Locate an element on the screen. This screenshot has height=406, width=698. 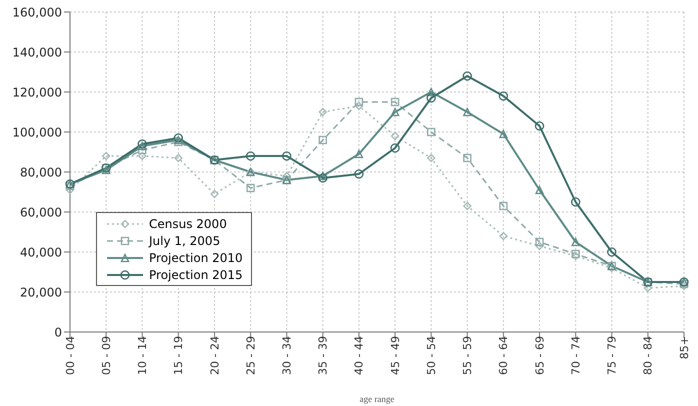
y-tick-label: 40,000 is located at coordinates (41, 252).